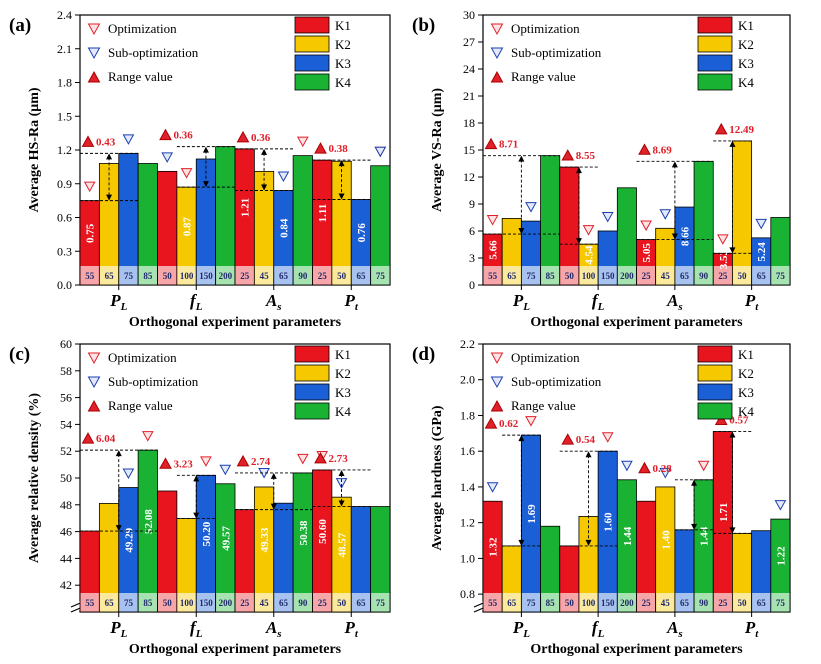  Describe the element at coordinates (556, 52) in the screenshot. I see `sub-optimization-legend-label: Sub-optimization` at that location.